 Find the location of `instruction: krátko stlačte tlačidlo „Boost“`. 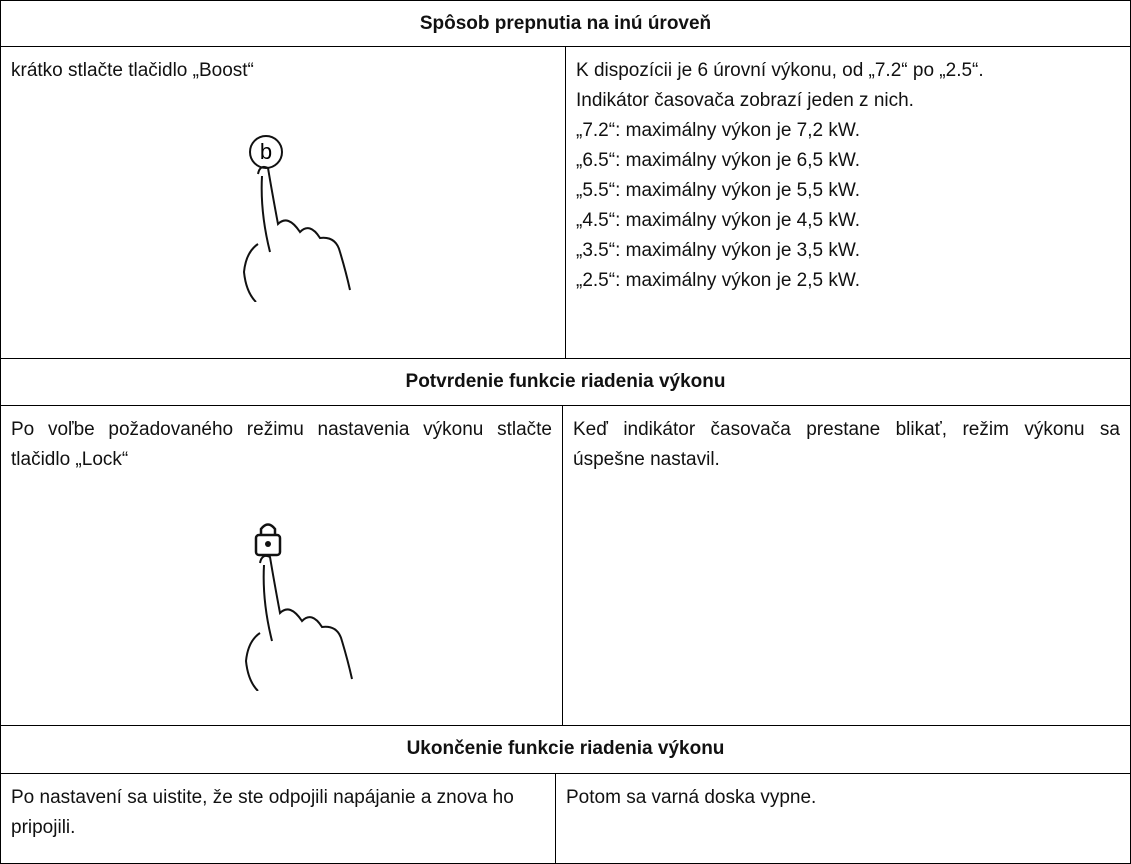

instruction: krátko stlačte tlačidlo „Boost“ is located at coordinates (132, 70).